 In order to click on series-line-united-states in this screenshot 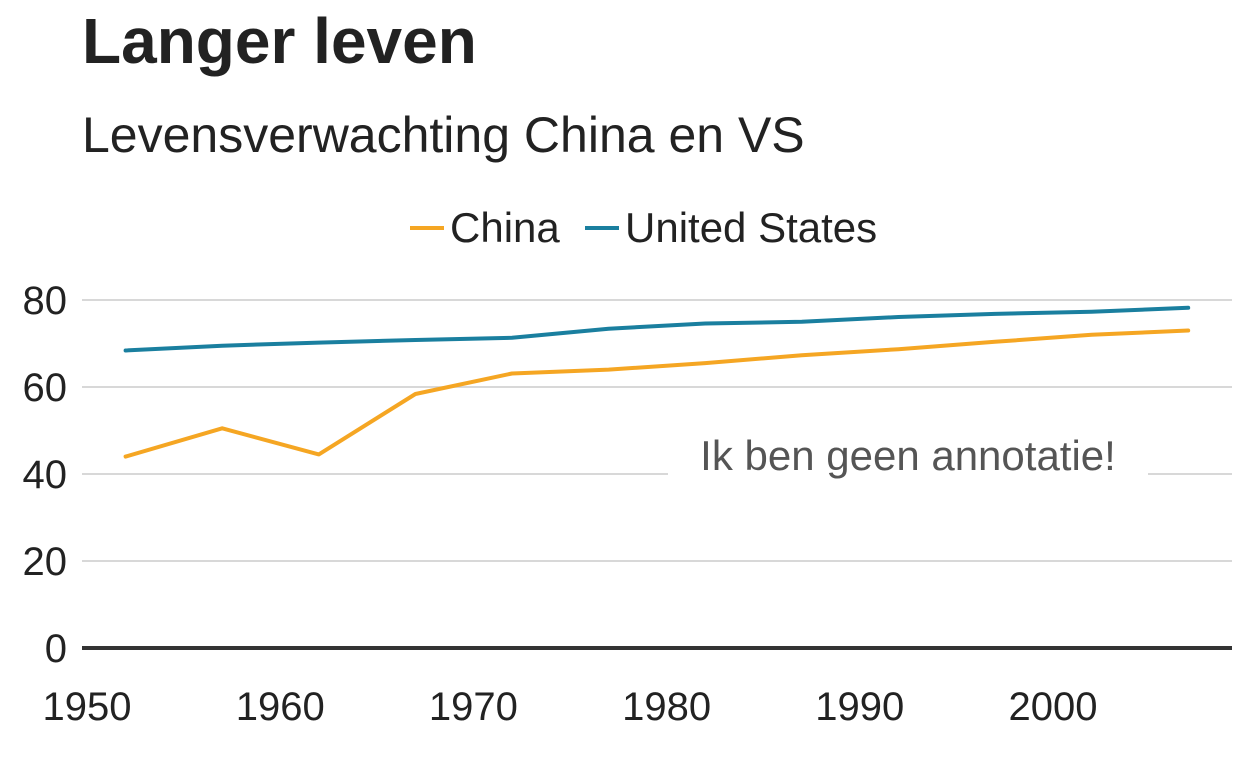, I will do `click(657, 329)`.